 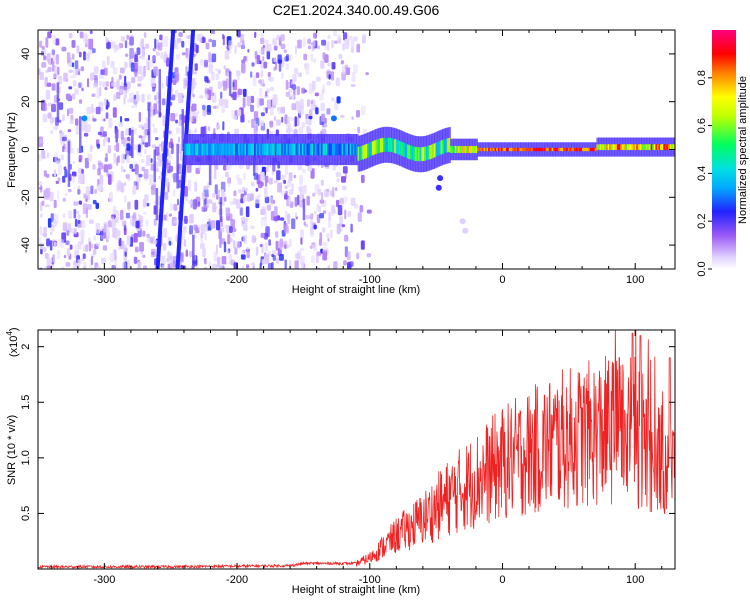 I want to click on snr-xlabel: Height of straight line (km), so click(x=356, y=590).